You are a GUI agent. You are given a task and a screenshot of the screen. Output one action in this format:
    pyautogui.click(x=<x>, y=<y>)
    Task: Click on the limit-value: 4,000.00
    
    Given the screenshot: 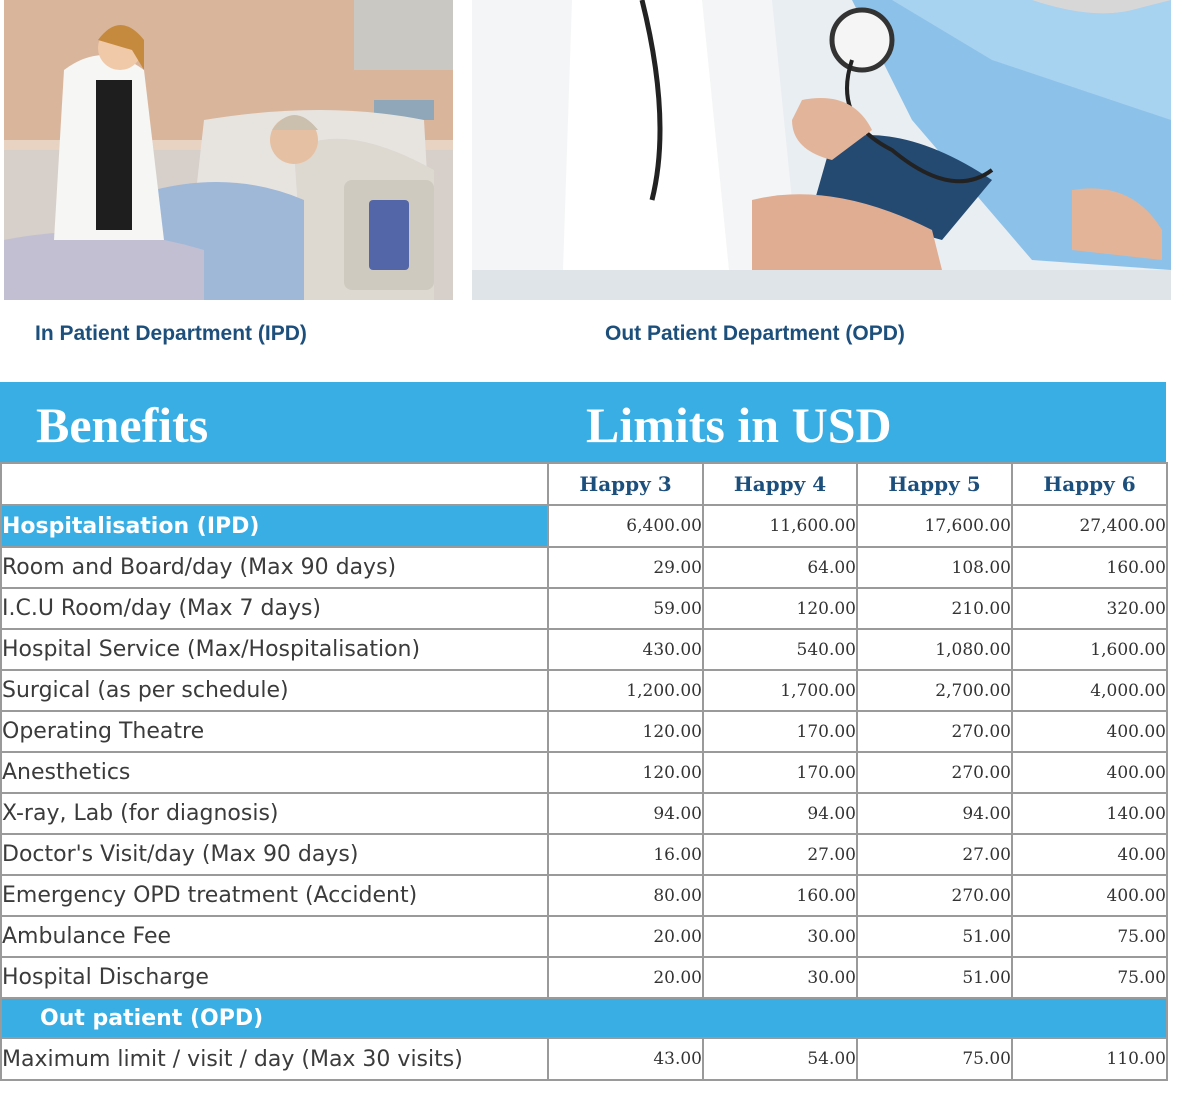 What is the action you would take?
    pyautogui.click(x=1089, y=690)
    